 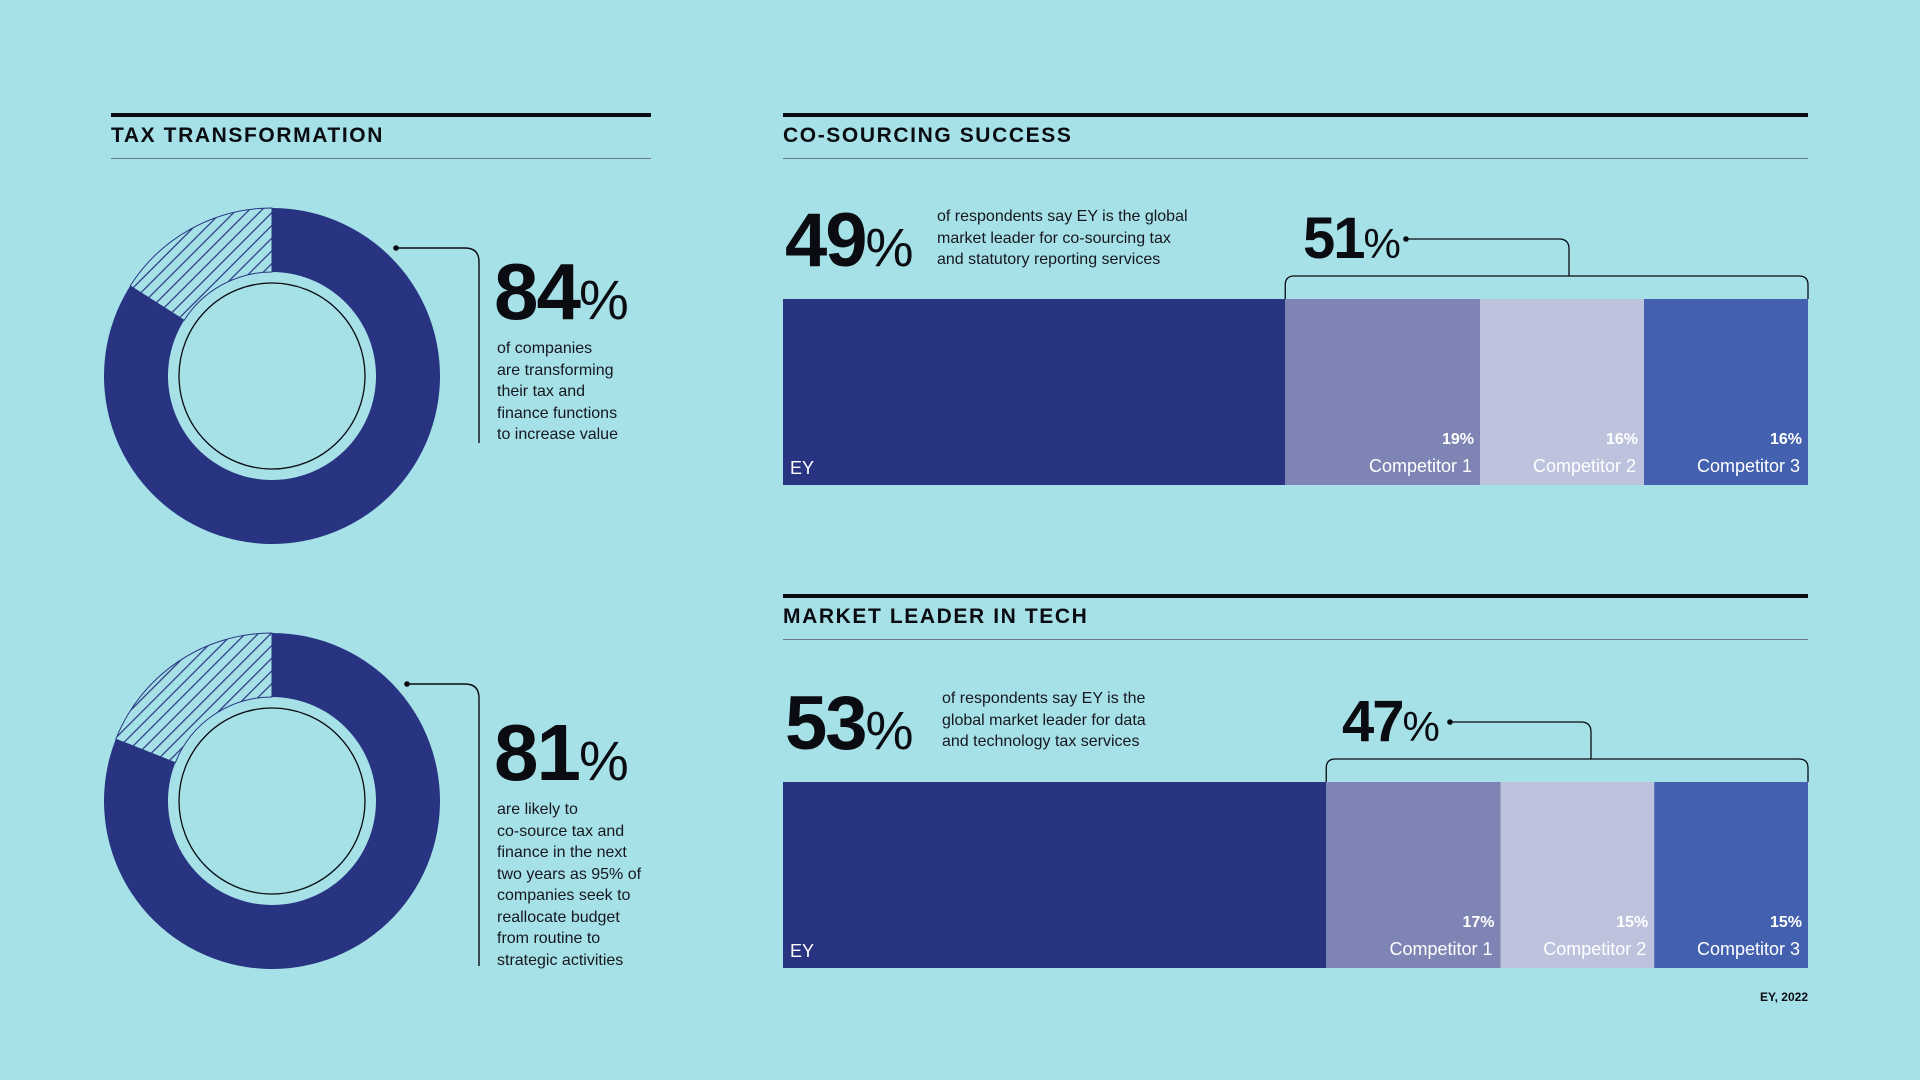 What do you see at coordinates (1041, 741) in the screenshot?
I see `desc-line: and technology tax services` at bounding box center [1041, 741].